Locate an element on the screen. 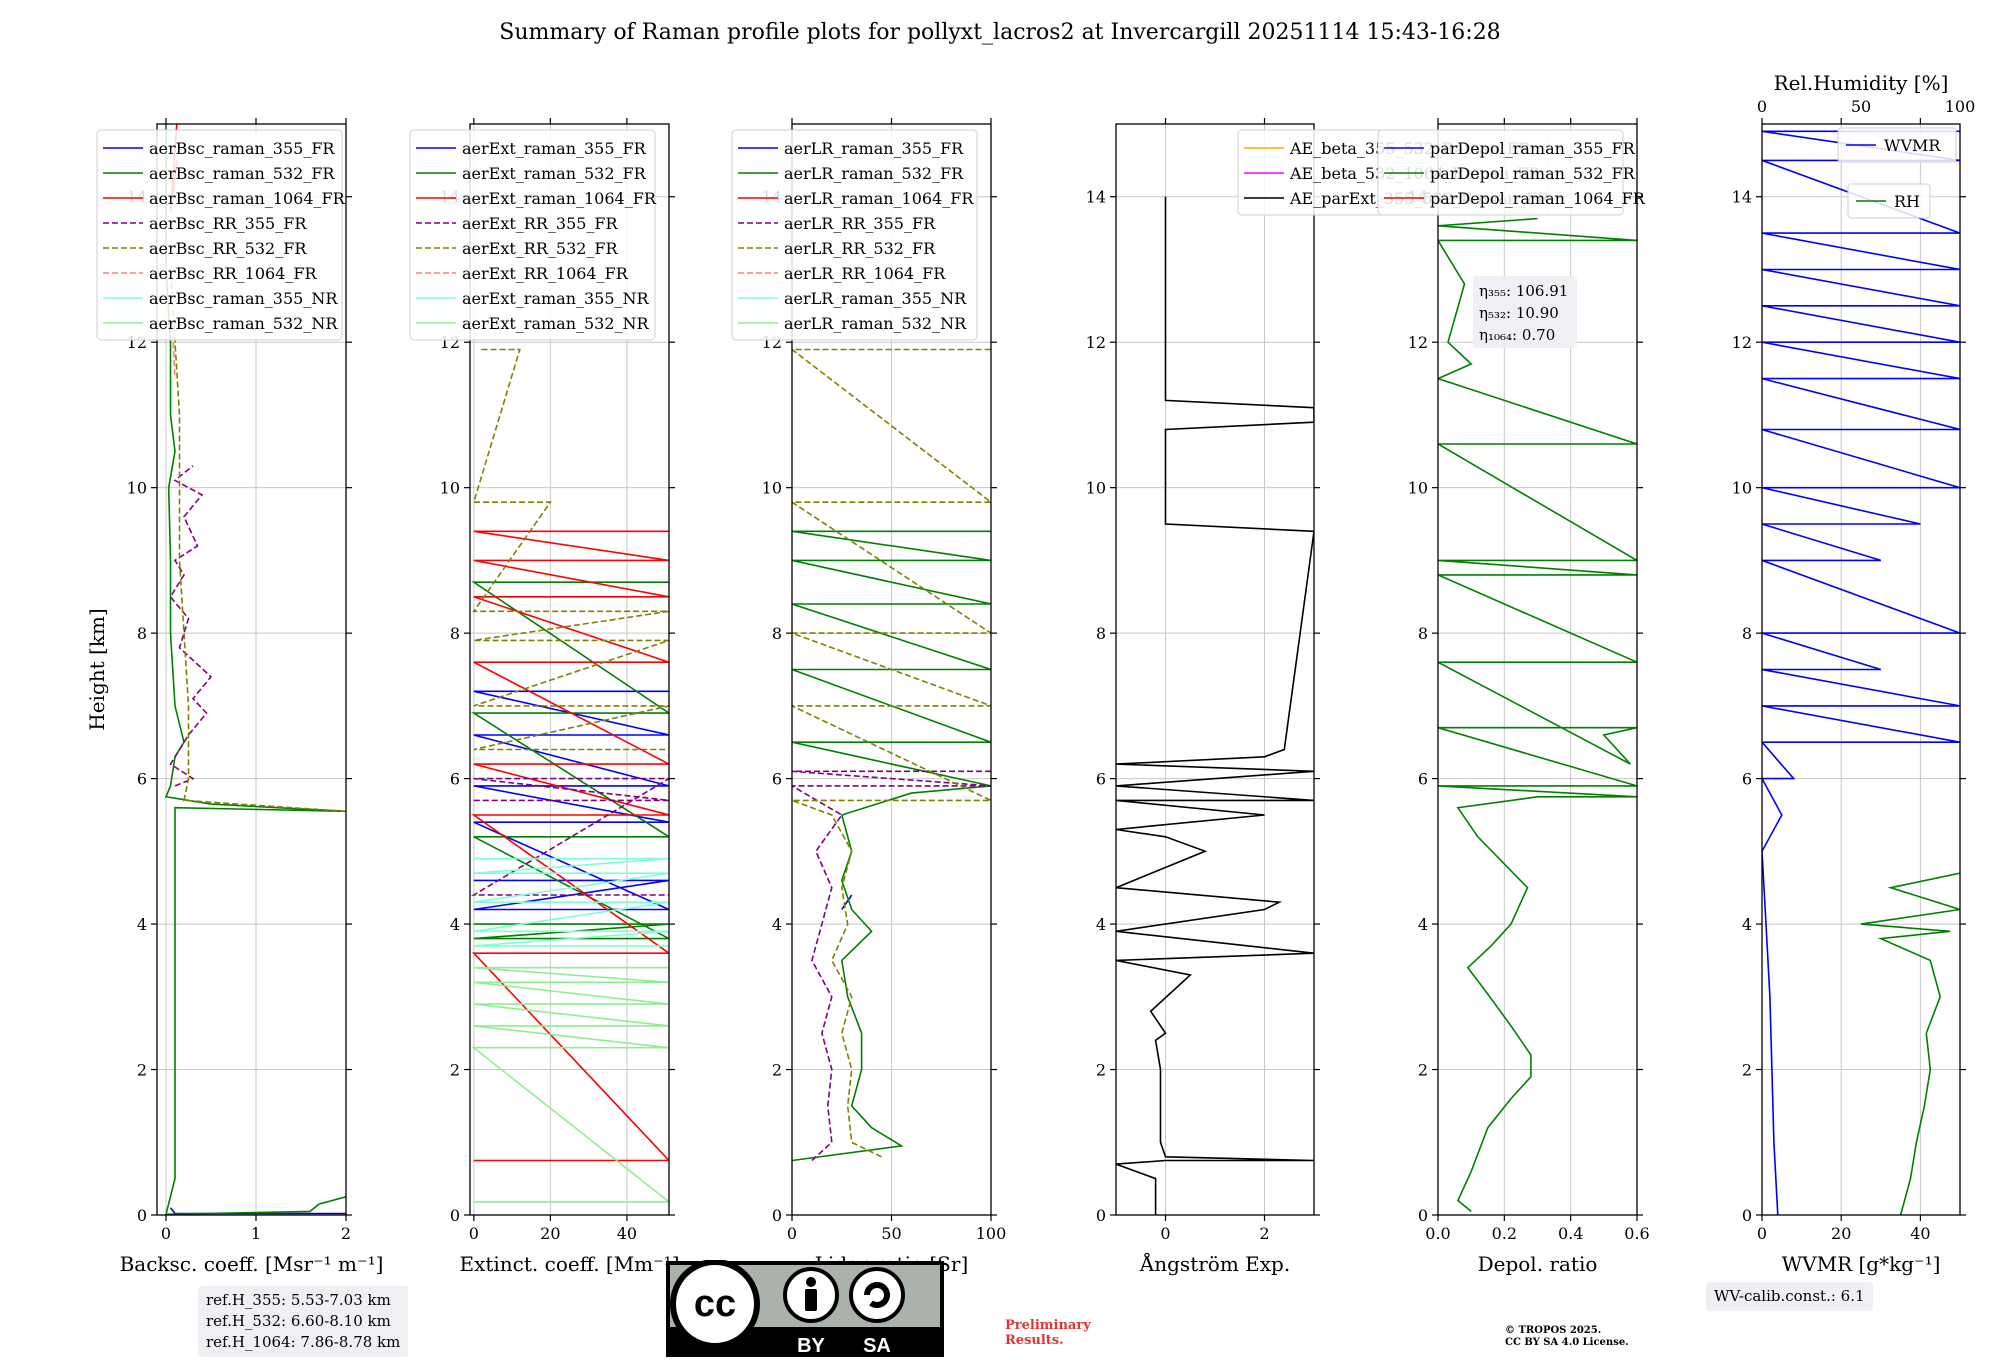 This screenshot has width=2000, height=1360. ref-height-532: ref.H_532: 6.60-8.10 km is located at coordinates (298, 1321).